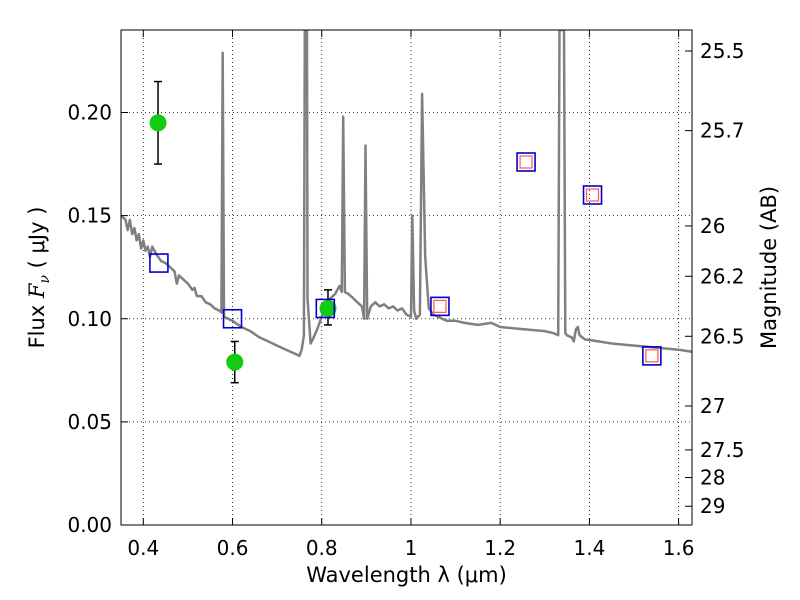 This screenshot has width=800, height=600. Describe the element at coordinates (769, 267) in the screenshot. I see `y2-axis-label: Magnitude (AB)` at that location.